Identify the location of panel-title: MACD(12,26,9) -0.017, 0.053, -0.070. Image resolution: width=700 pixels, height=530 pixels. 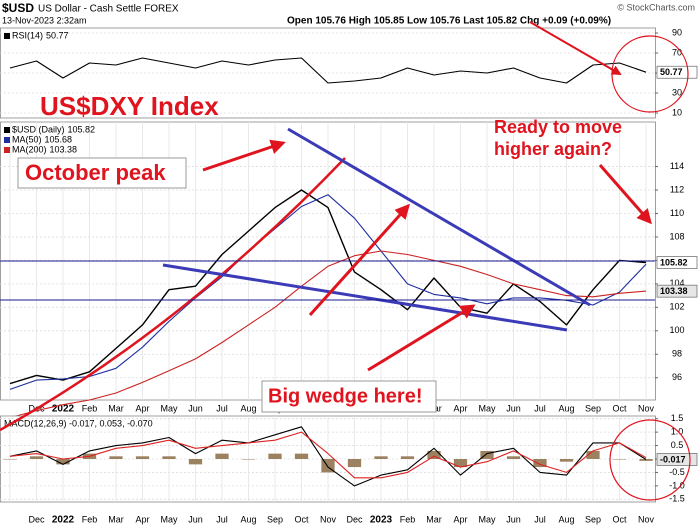
(78, 423).